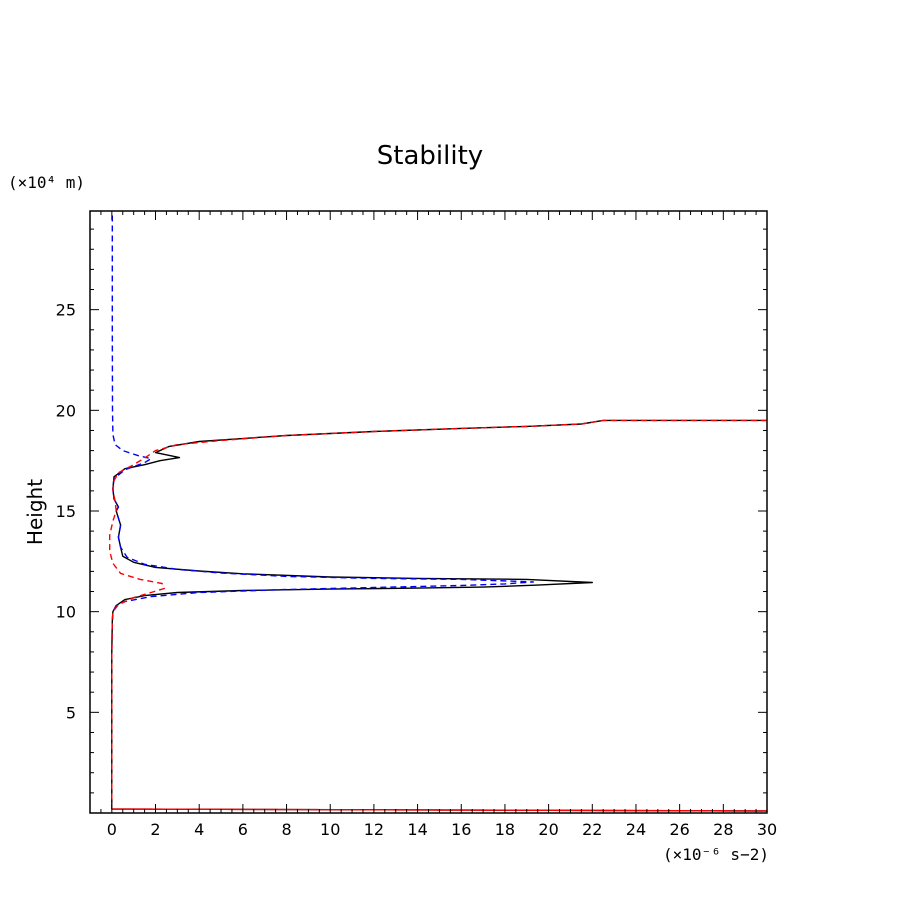  What do you see at coordinates (35, 512) in the screenshot?
I see `y-axis-label: Height` at bounding box center [35, 512].